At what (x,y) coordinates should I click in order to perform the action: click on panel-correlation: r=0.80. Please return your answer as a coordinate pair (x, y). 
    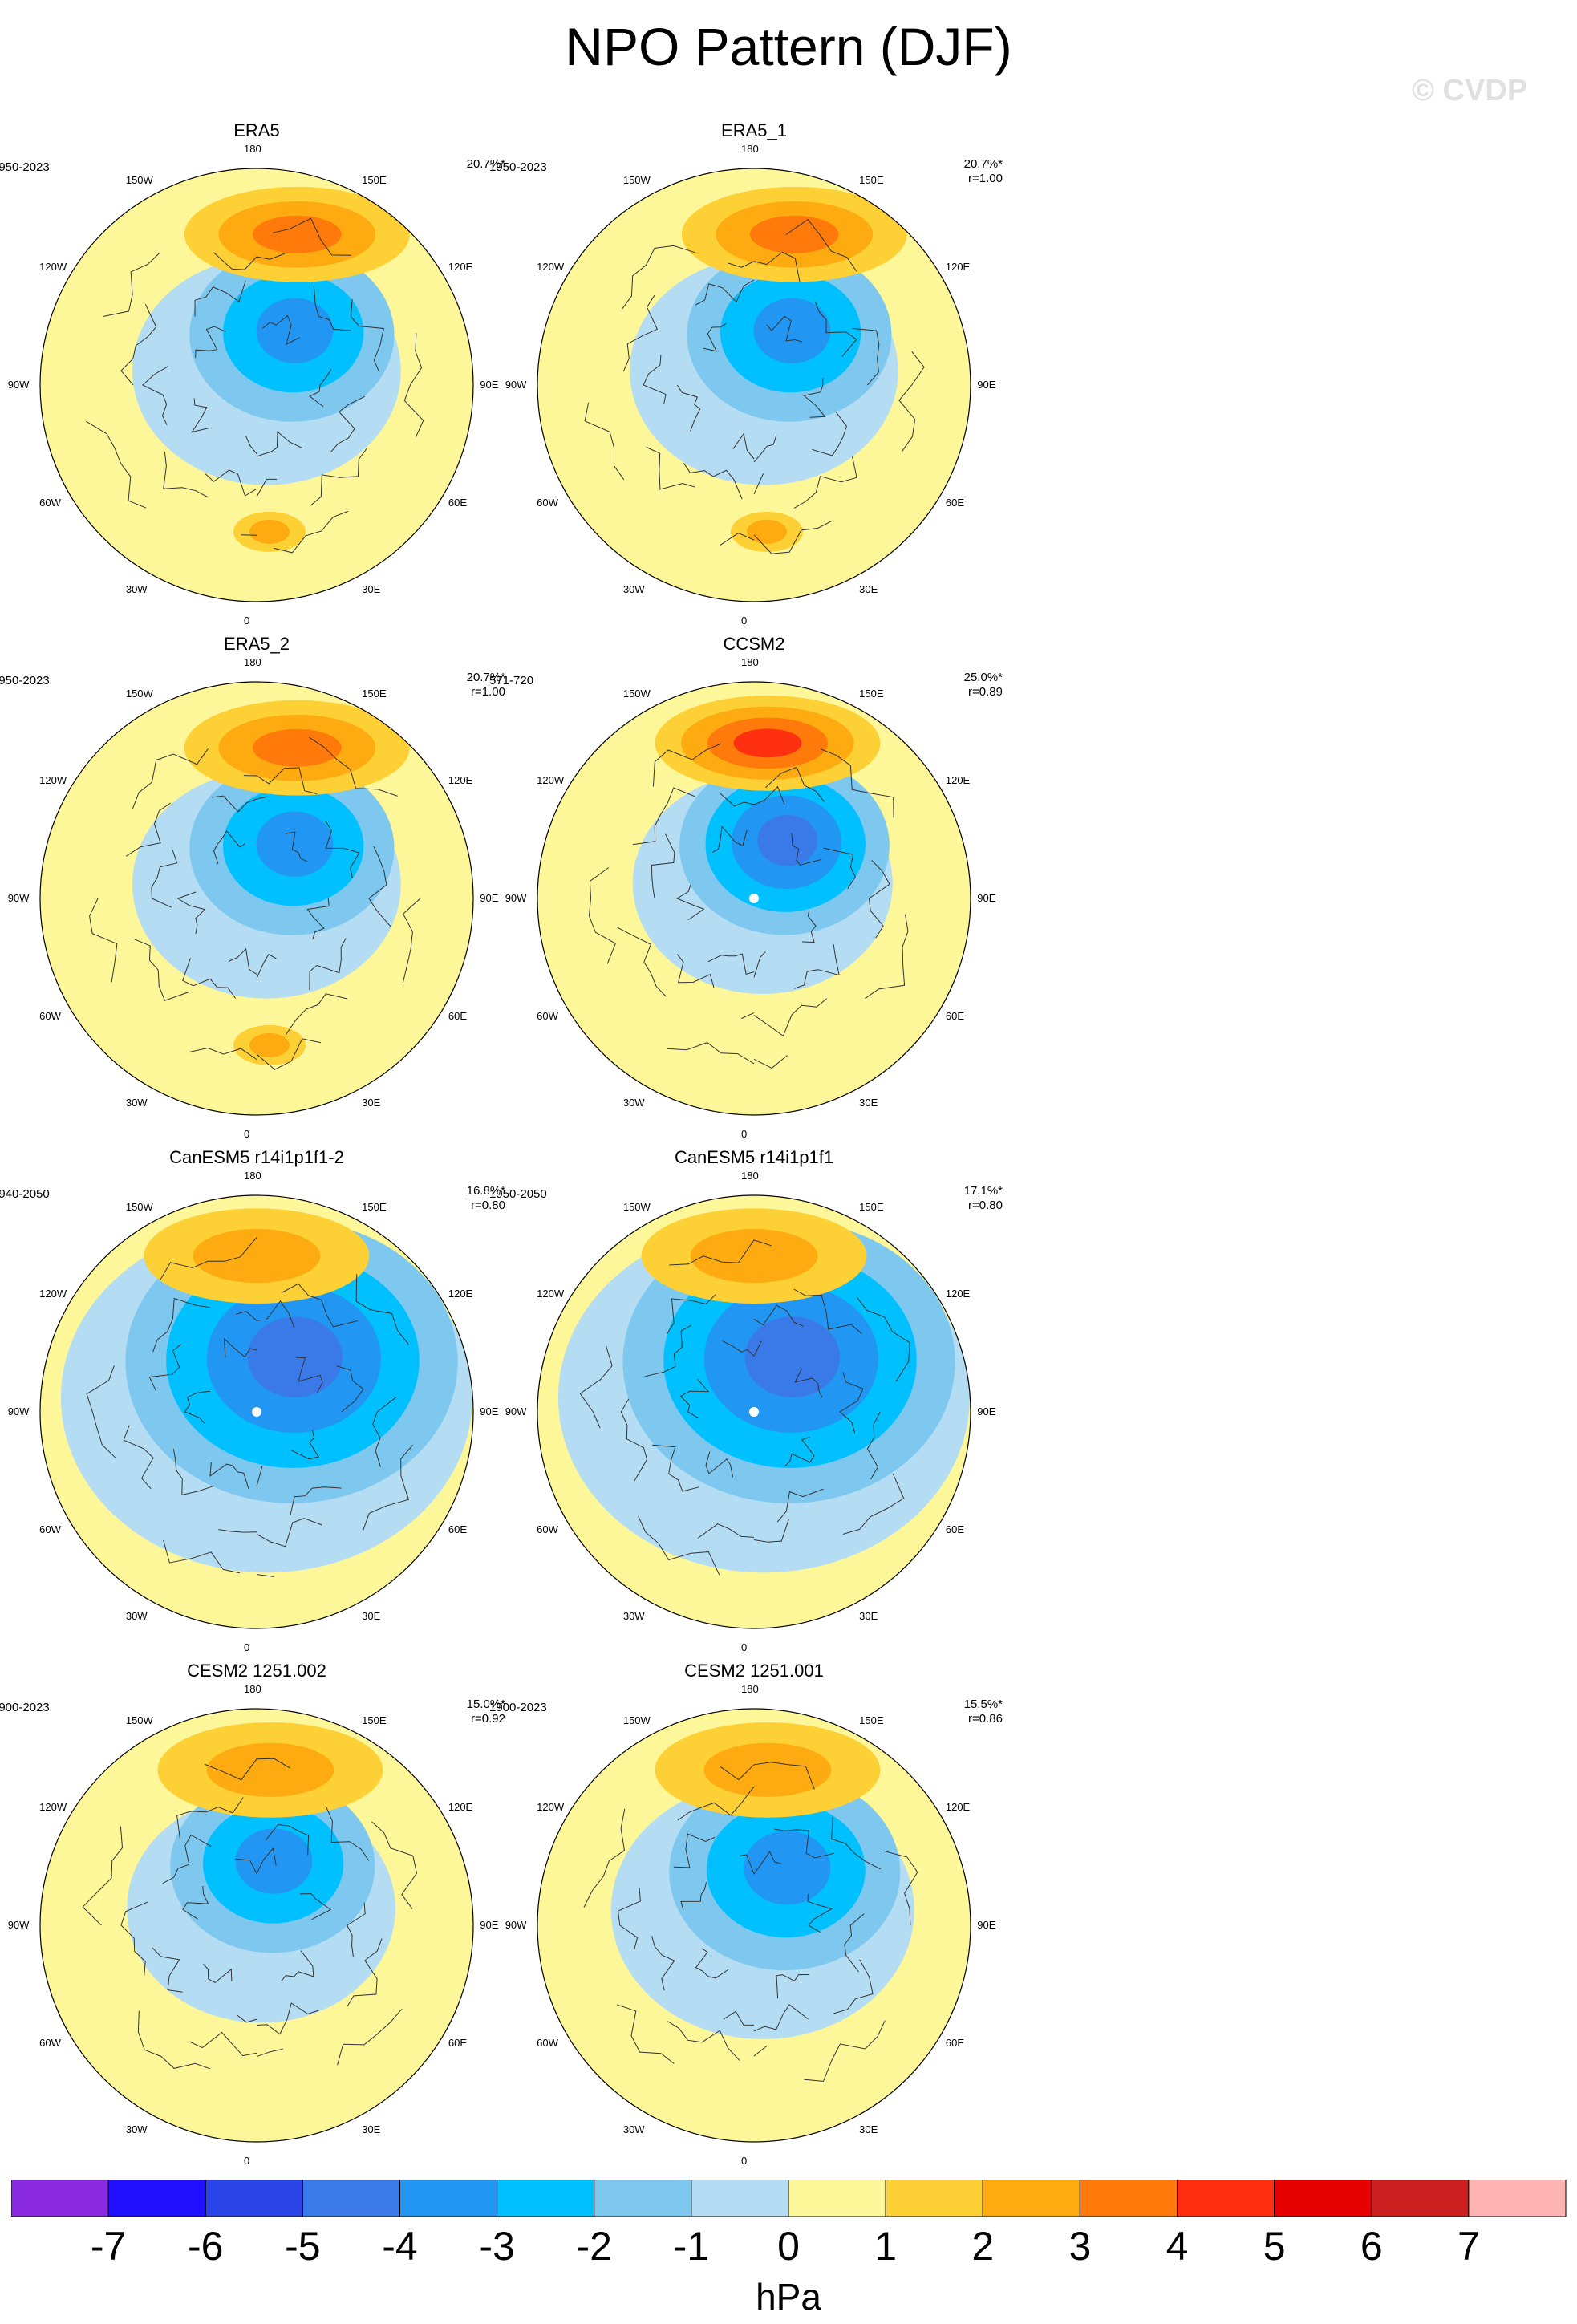
    Looking at the image, I should click on (488, 1205).